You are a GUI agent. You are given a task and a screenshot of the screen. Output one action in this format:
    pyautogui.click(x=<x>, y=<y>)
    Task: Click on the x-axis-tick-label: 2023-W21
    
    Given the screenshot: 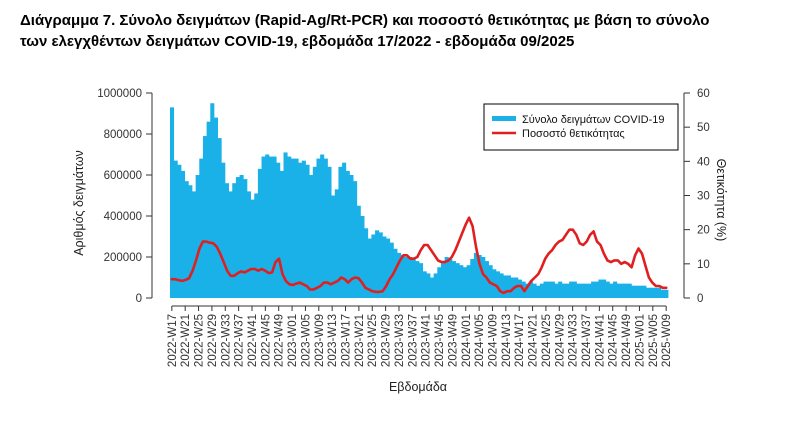 What is the action you would take?
    pyautogui.click(x=360, y=340)
    